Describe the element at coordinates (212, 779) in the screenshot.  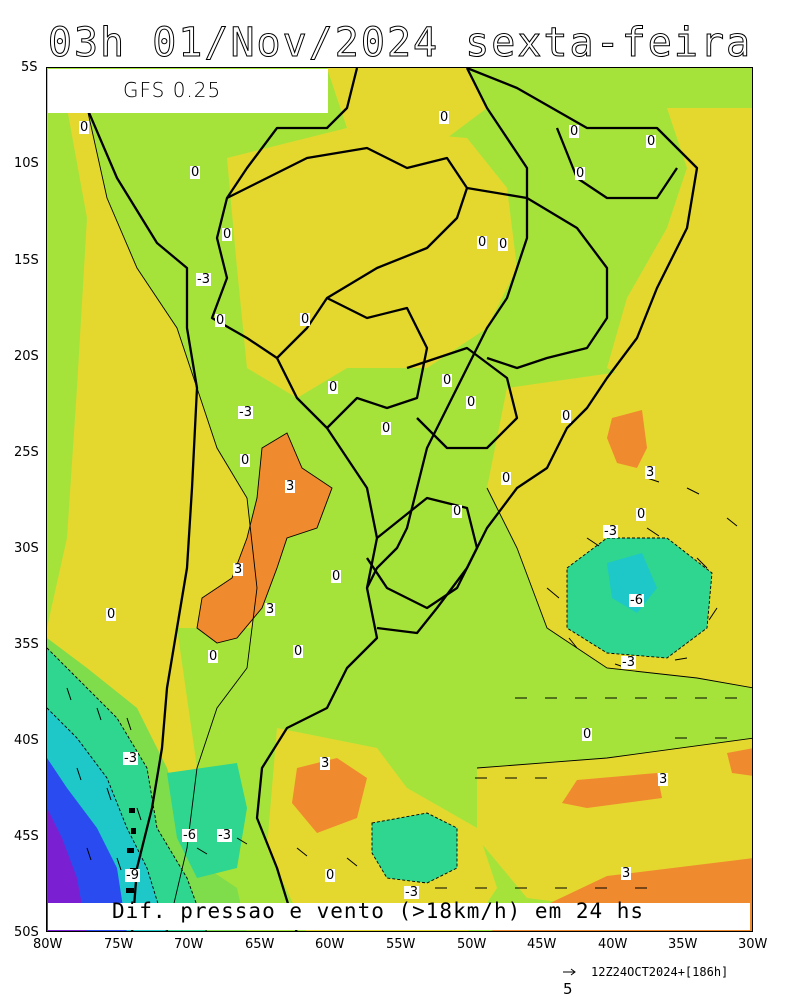
I see `wind-arrows-southwest` at that location.